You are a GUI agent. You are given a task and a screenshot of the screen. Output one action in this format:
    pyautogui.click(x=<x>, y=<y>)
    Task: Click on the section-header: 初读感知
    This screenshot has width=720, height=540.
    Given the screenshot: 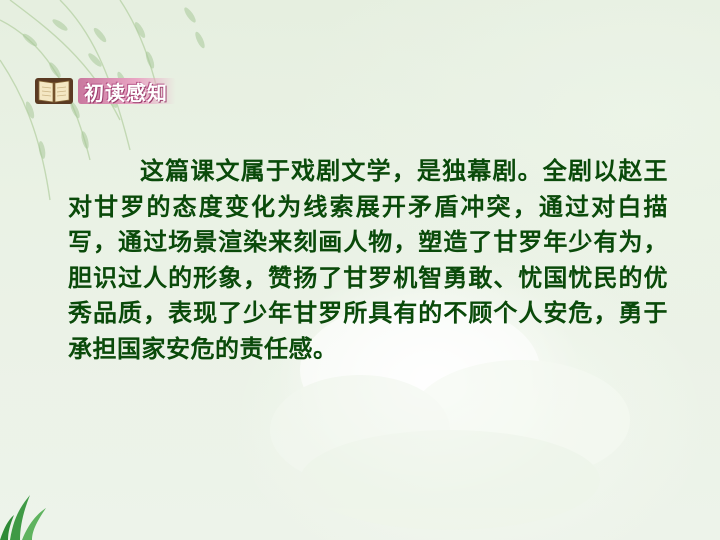 What is the action you would take?
    pyautogui.click(x=105, y=91)
    